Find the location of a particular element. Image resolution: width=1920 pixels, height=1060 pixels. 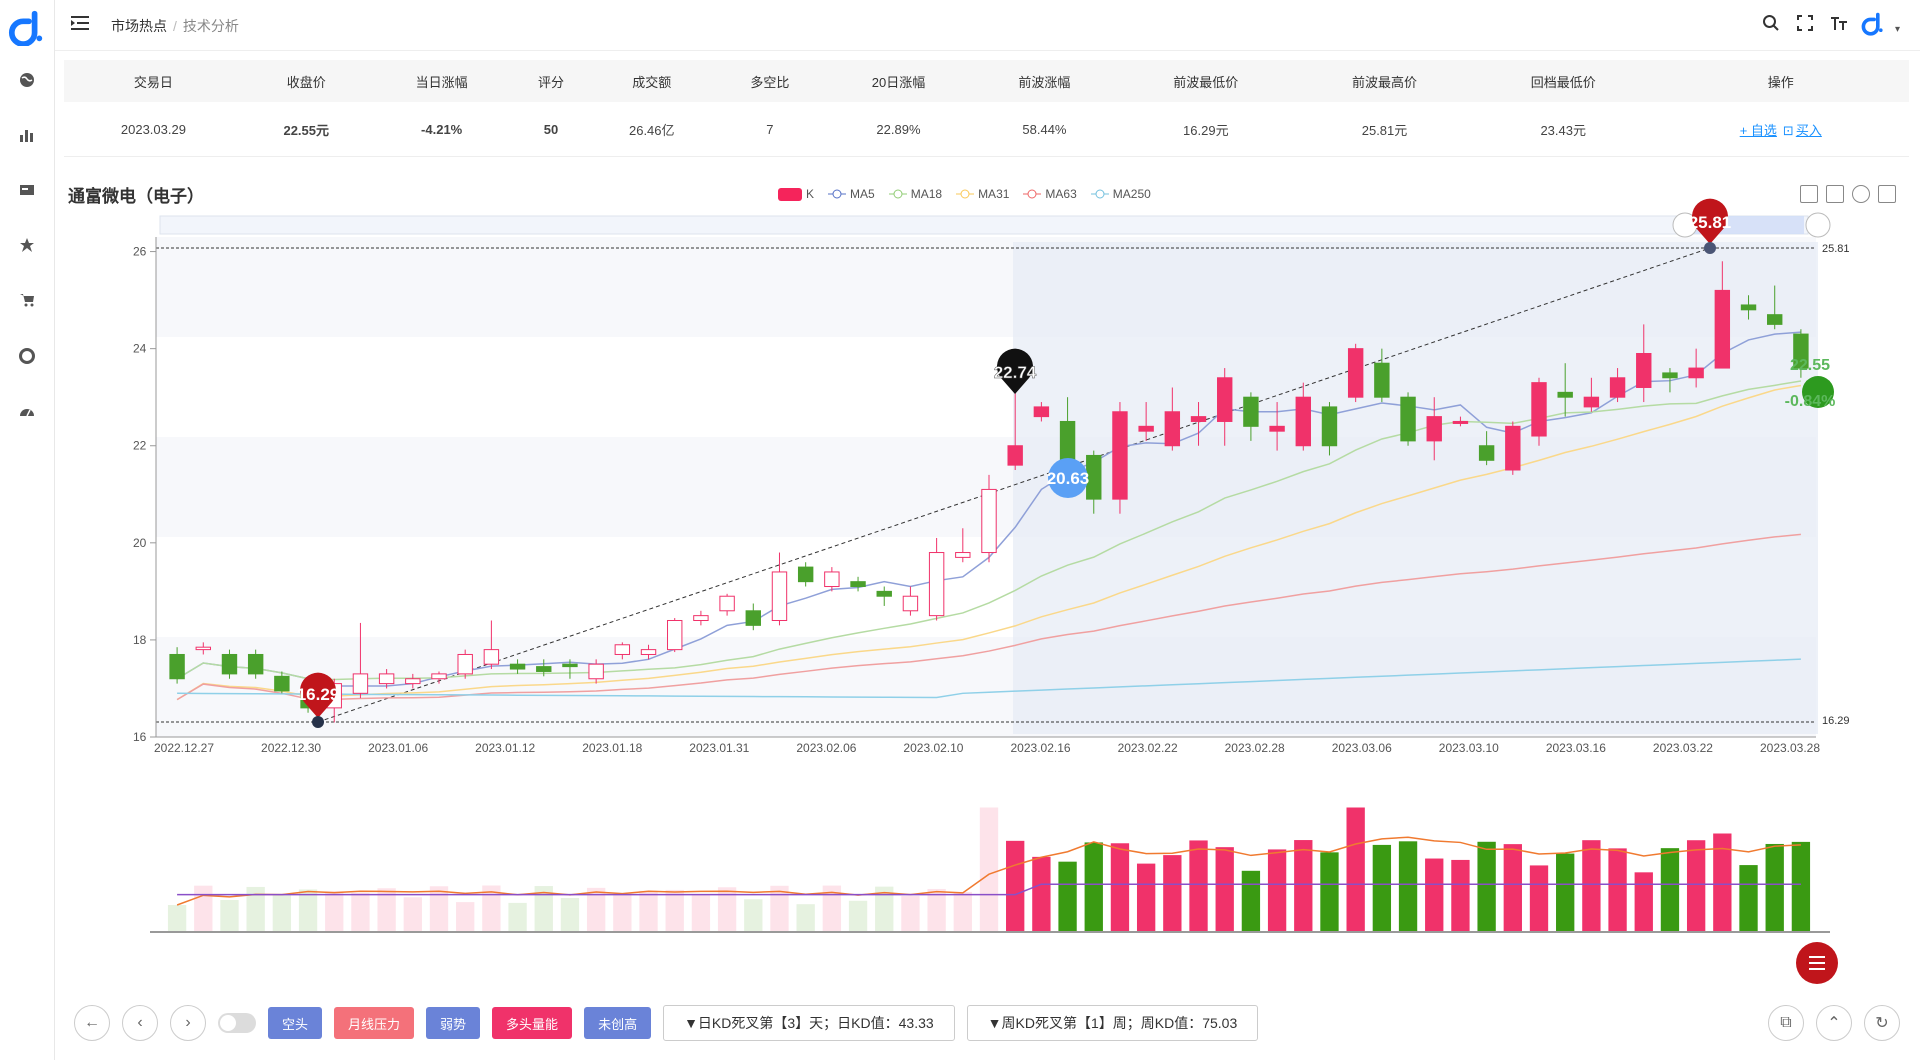

restore-icon is located at coordinates (1861, 194).